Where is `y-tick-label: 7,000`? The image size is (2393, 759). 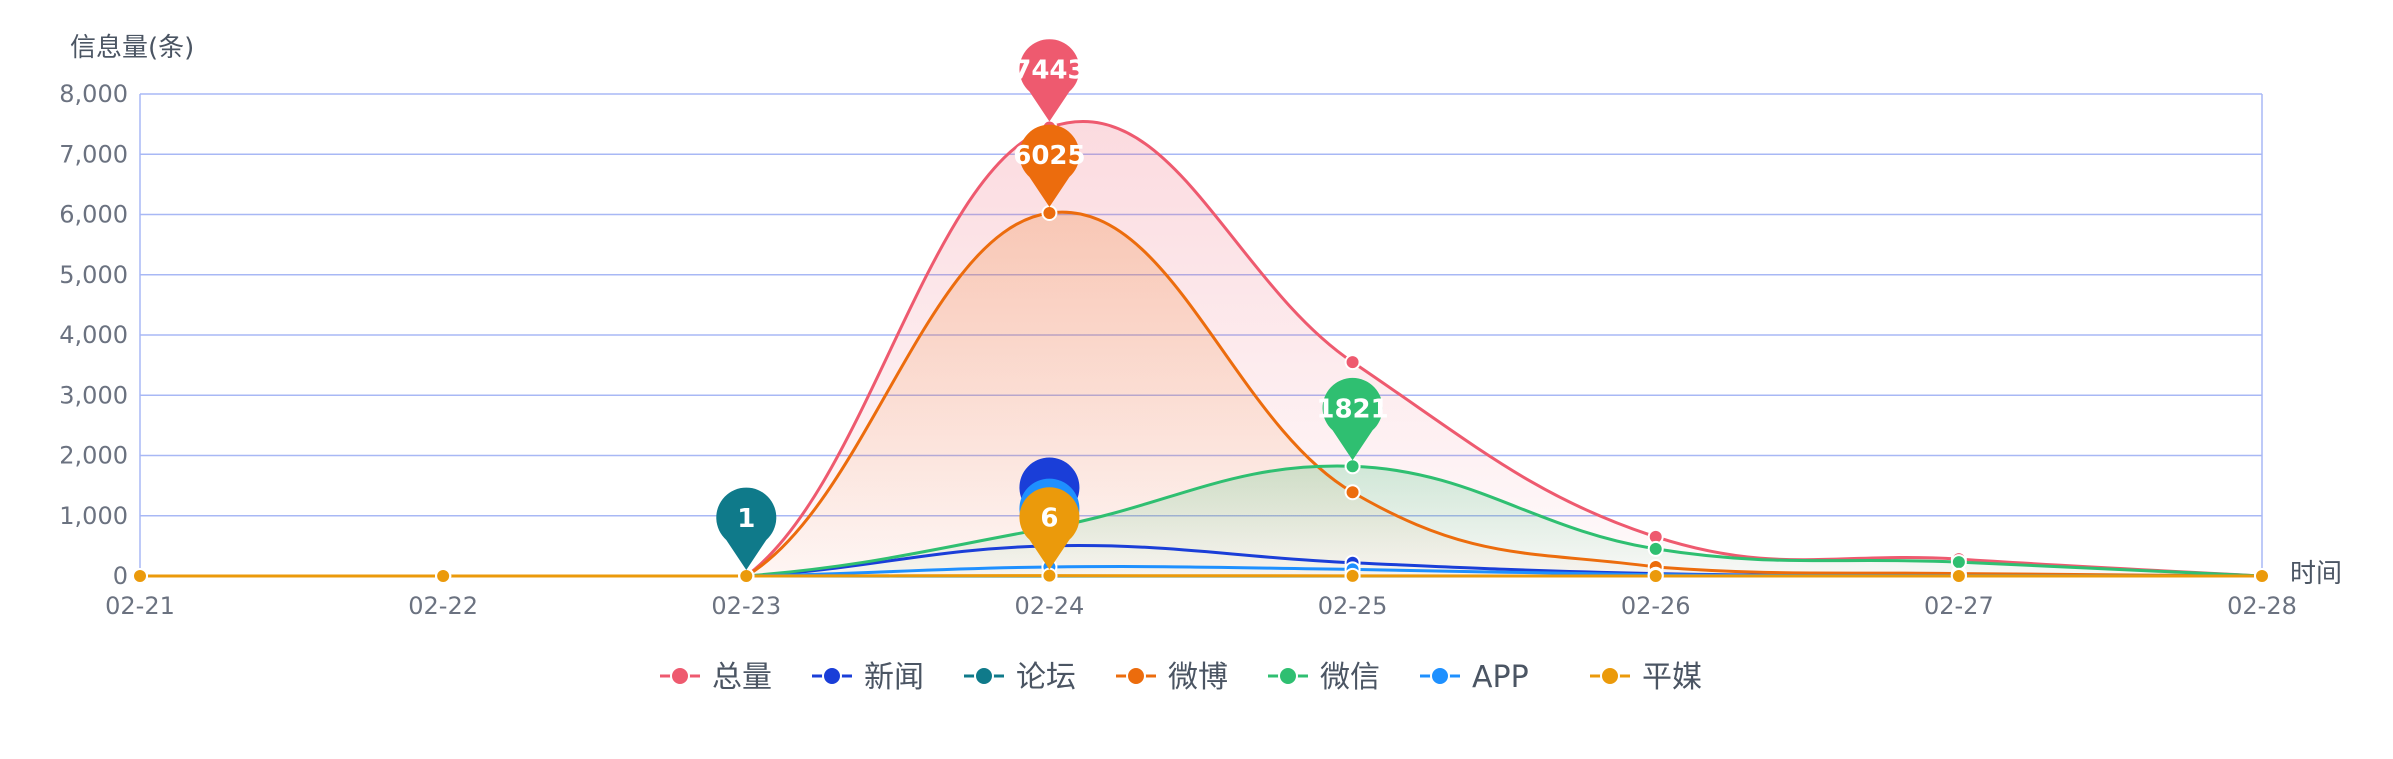
y-tick-label: 7,000 is located at coordinates (93, 154).